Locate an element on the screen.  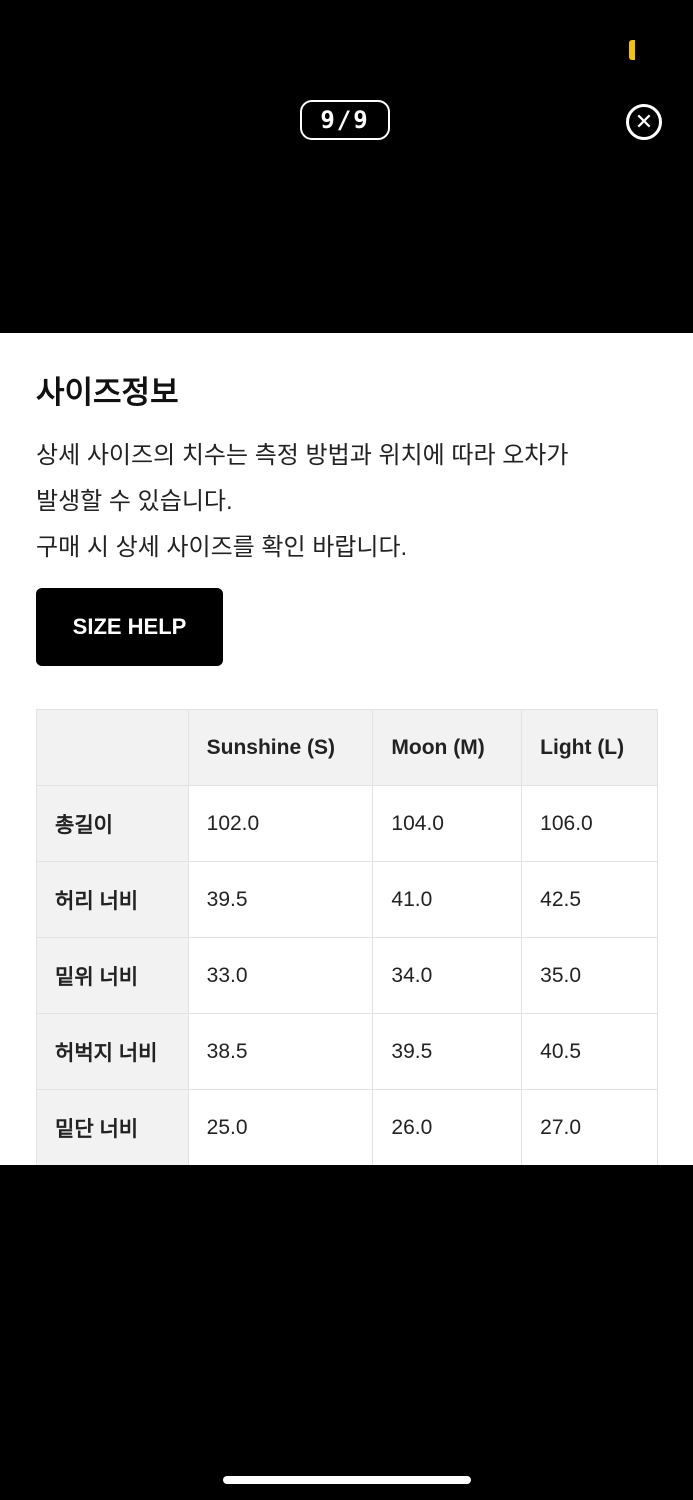
table-cell: 41.0 is located at coordinates (447, 899).